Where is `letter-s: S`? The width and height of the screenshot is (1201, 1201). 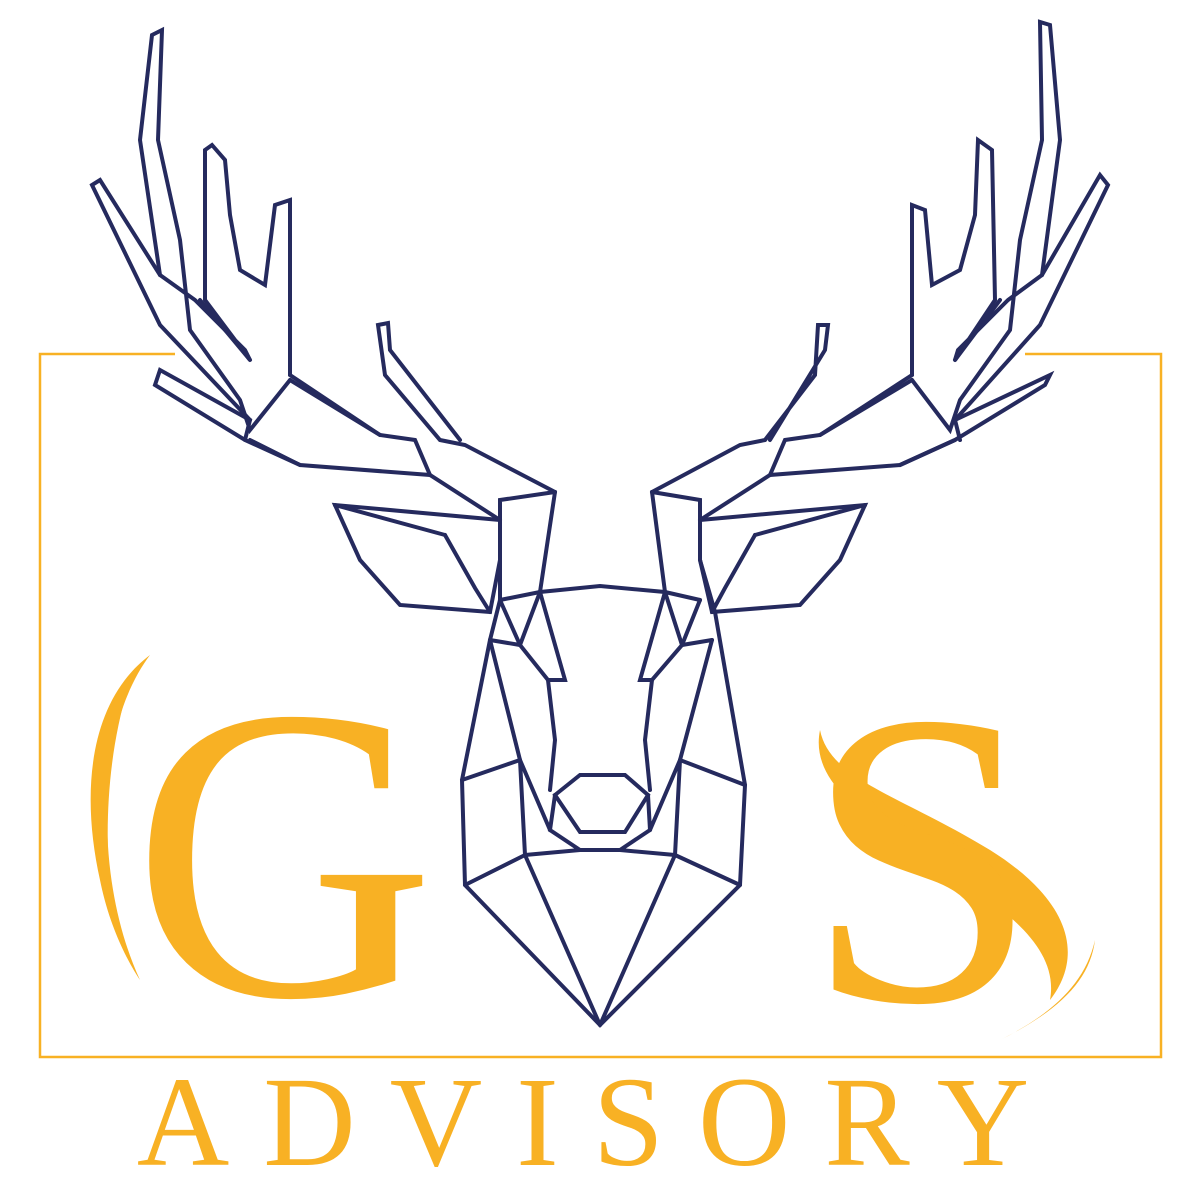 letter-s: S is located at coordinates (922, 858).